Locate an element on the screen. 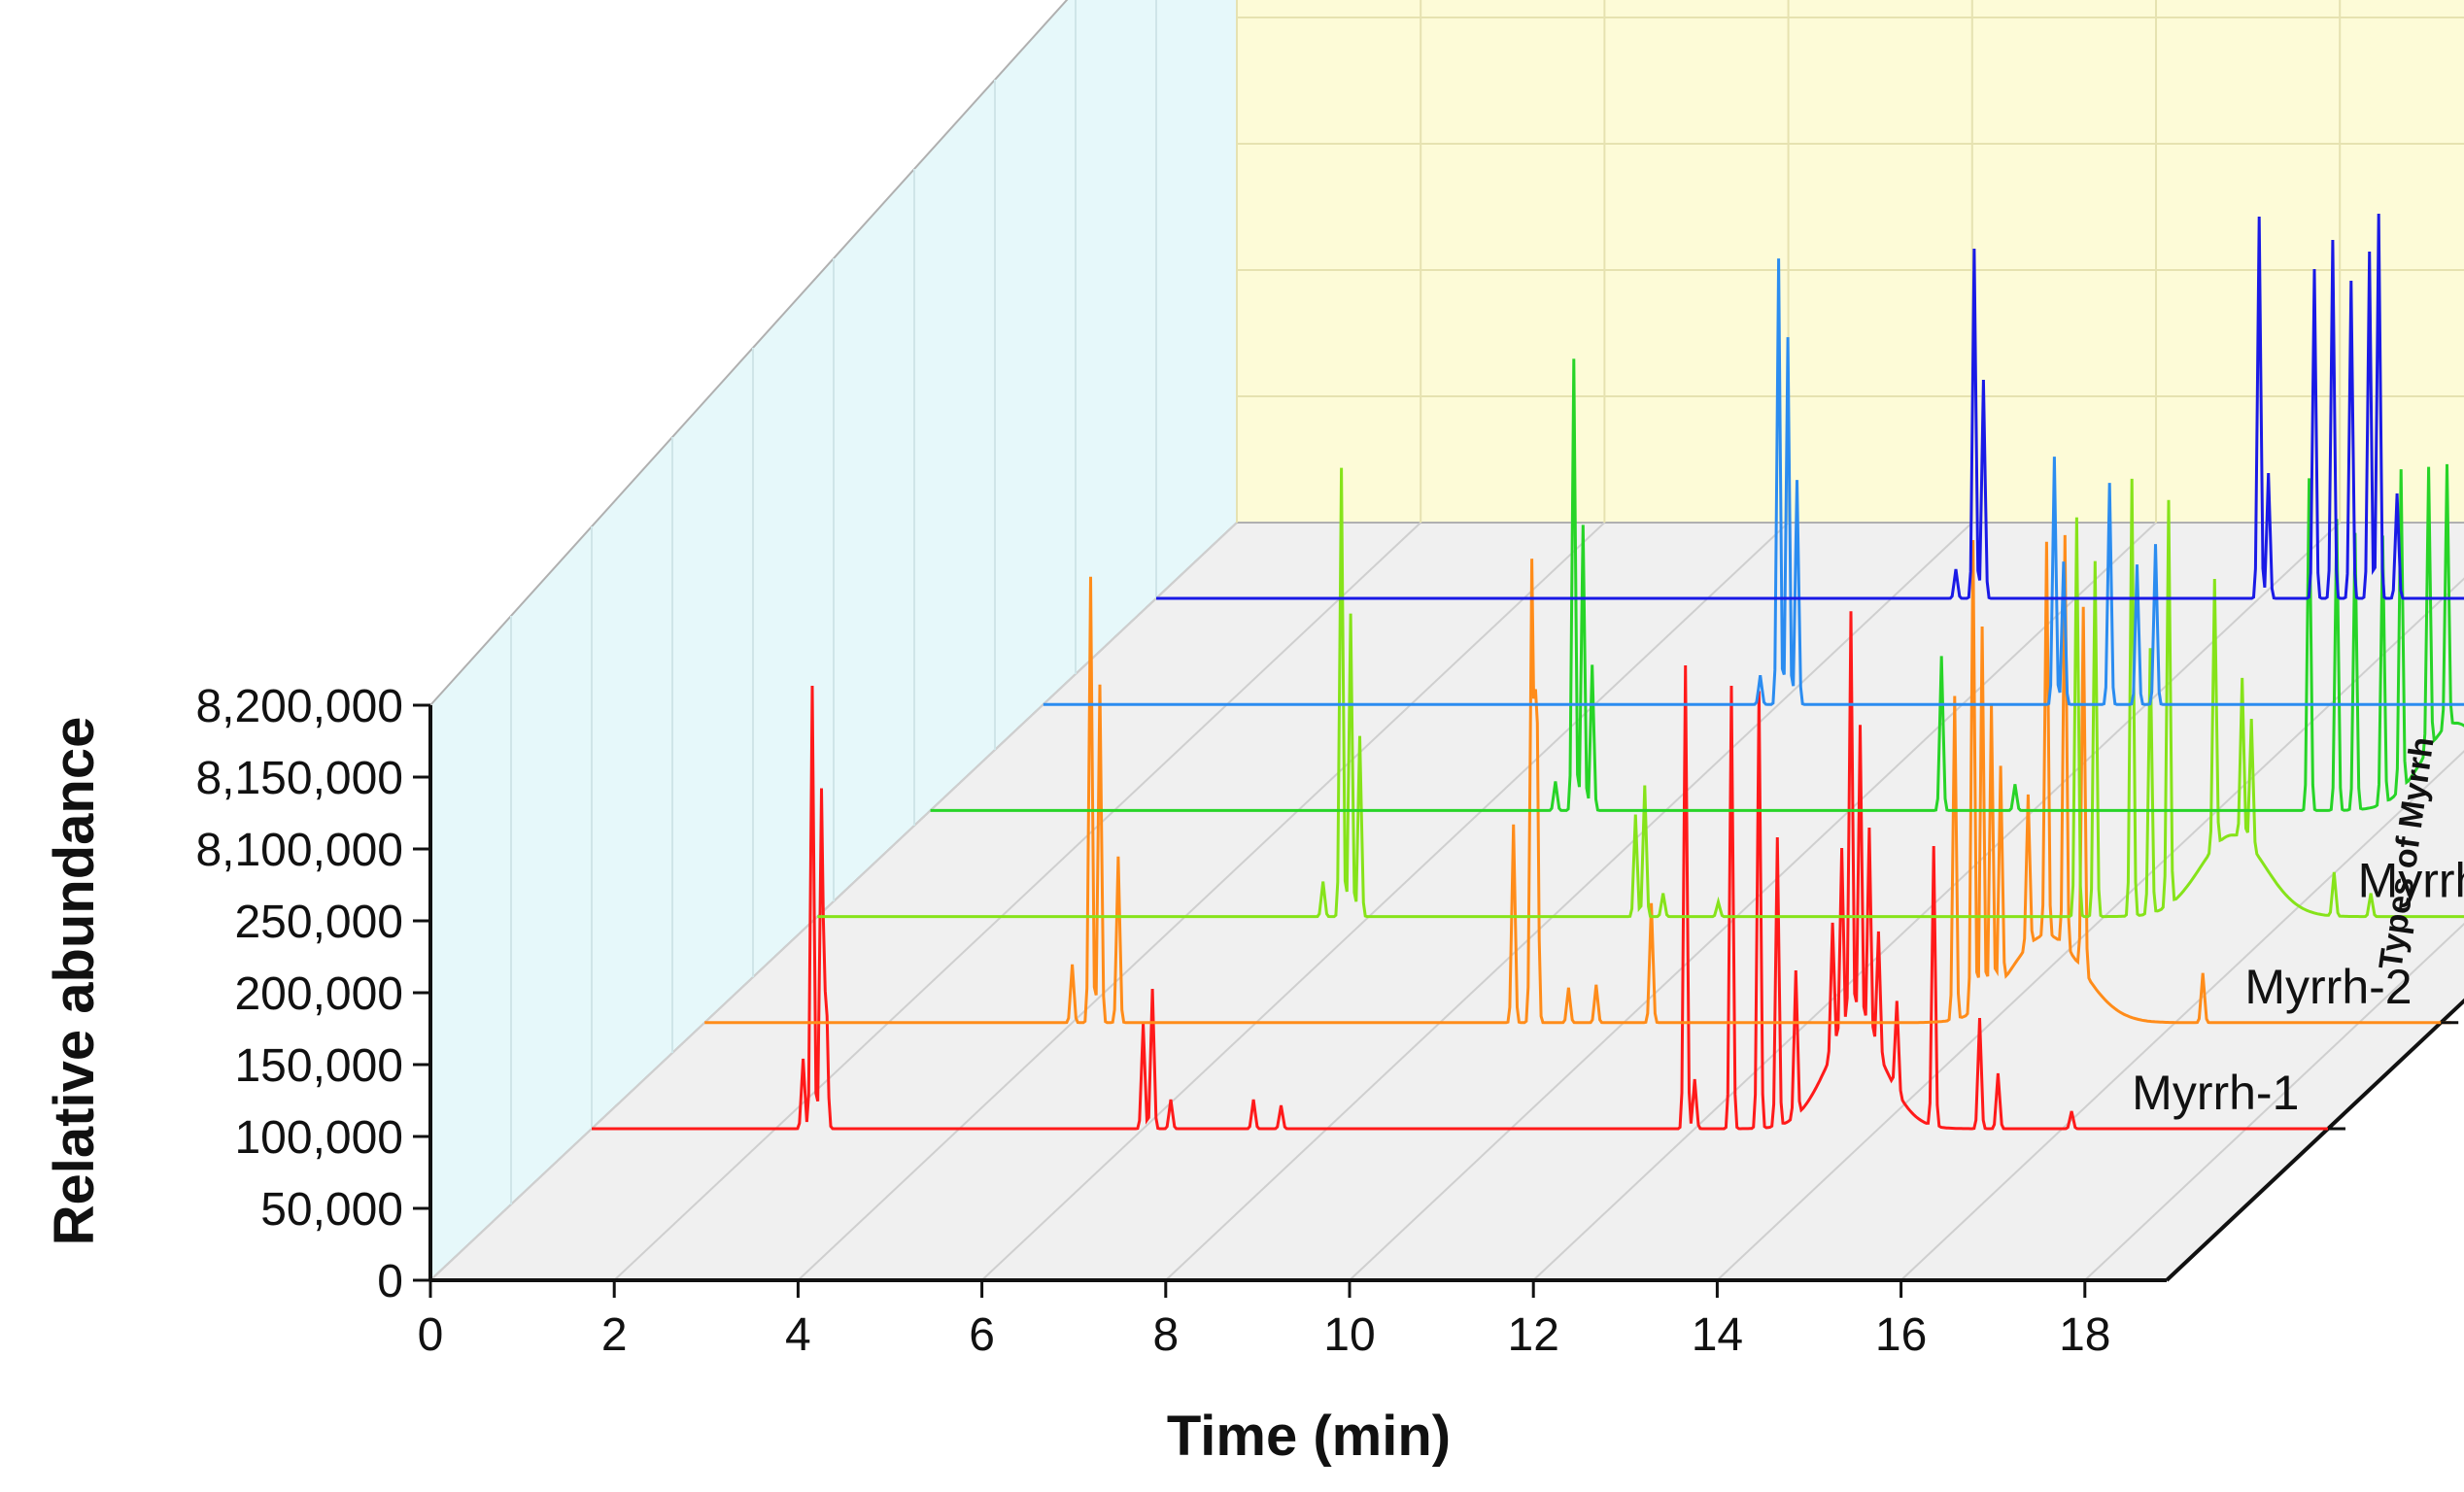 The image size is (2464, 1492). y-tick-label: 100,000 is located at coordinates (318, 1138).